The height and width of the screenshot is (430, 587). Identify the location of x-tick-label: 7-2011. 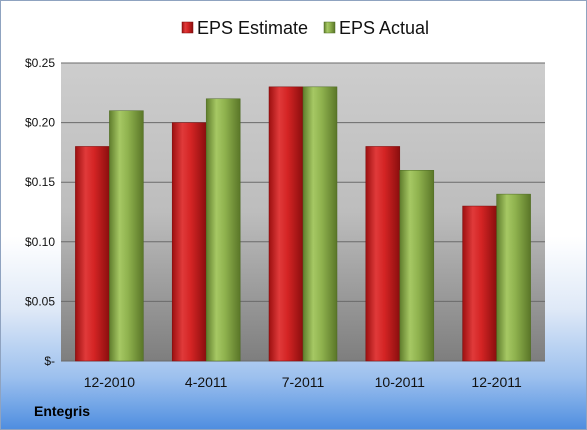
(303, 382).